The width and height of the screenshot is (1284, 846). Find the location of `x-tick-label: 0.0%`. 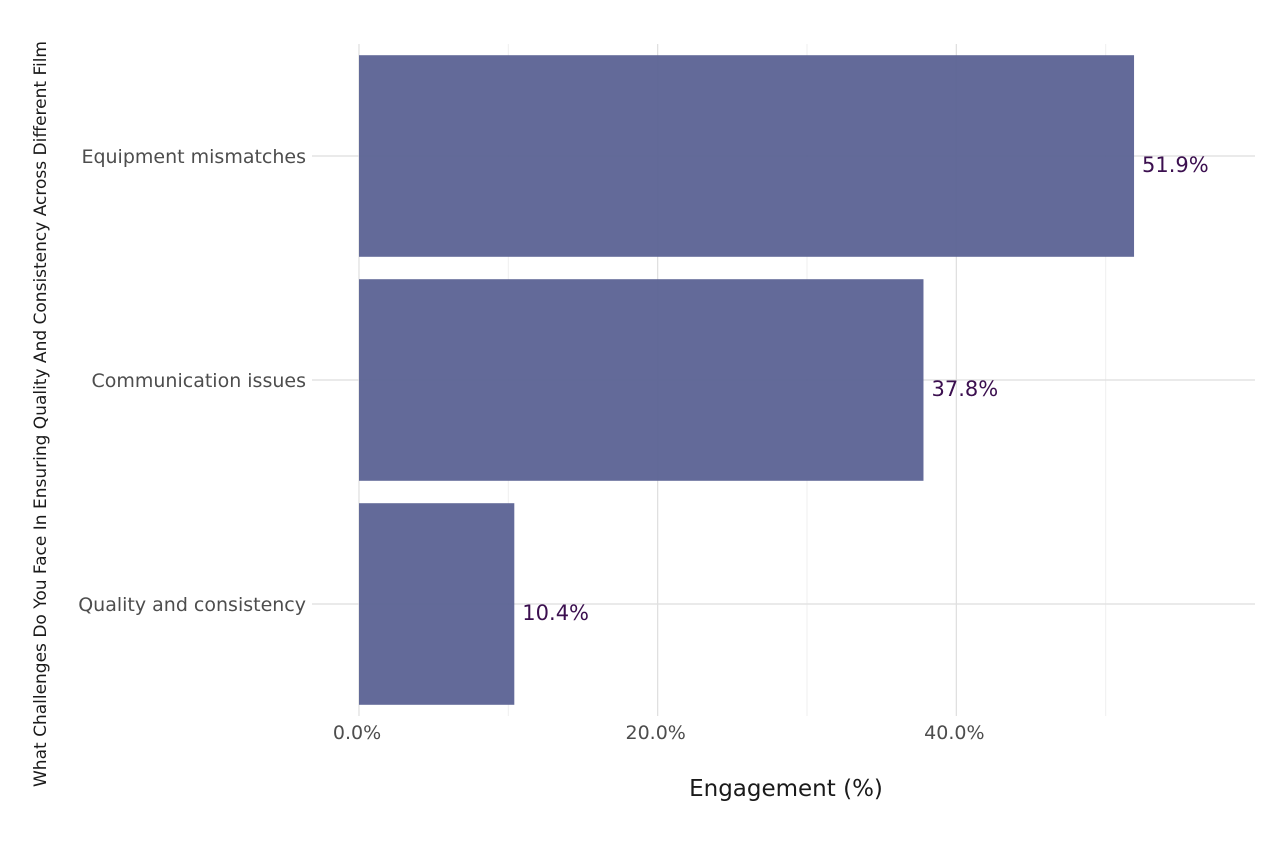

x-tick-label: 0.0% is located at coordinates (357, 733).